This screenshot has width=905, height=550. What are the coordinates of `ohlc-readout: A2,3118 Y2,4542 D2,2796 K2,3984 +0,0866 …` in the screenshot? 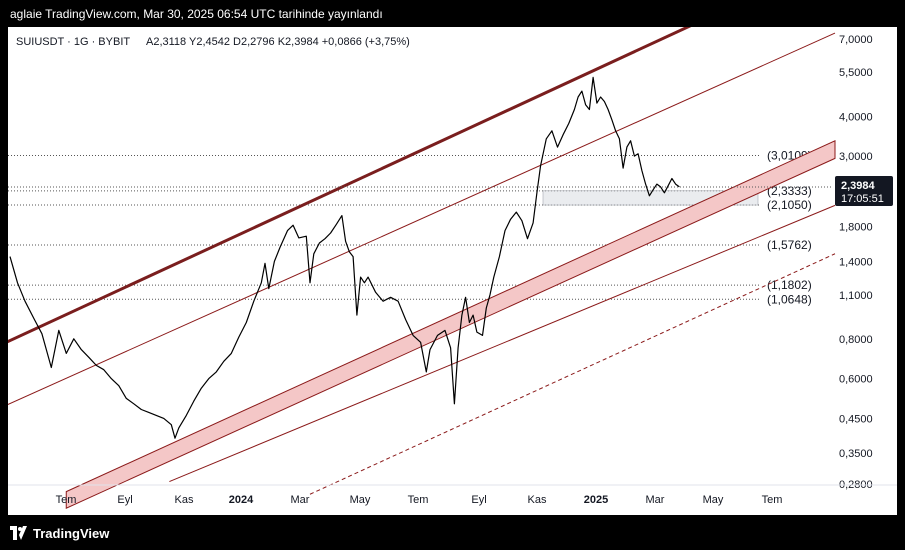 It's located at (278, 42).